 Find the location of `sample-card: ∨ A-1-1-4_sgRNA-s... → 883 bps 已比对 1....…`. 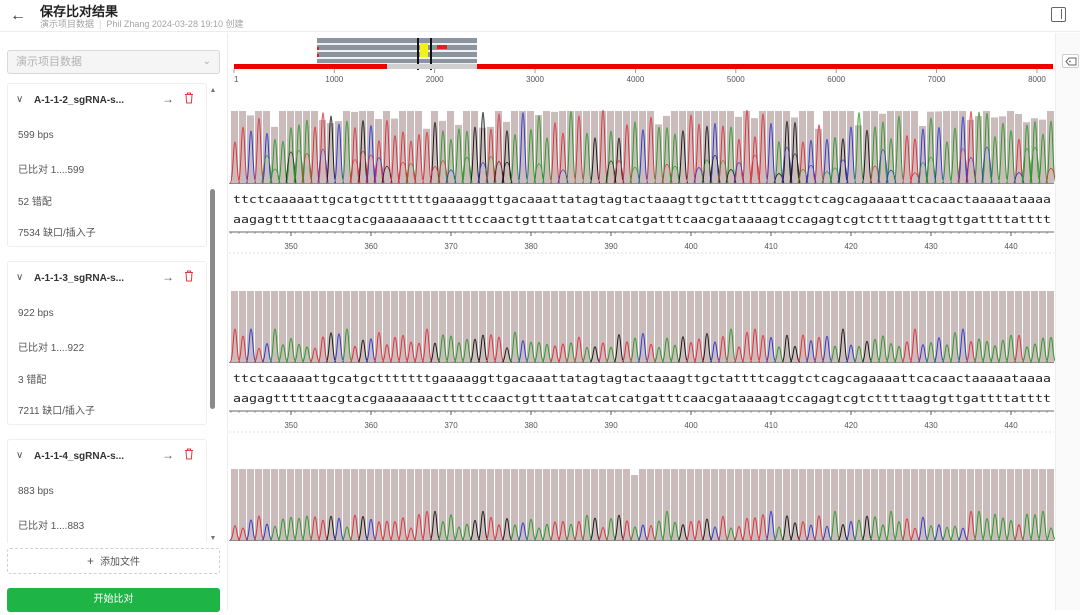

sample-card: ∨ A-1-1-4_sgRNA-s... → 883 bps 已比对 1....… is located at coordinates (107, 491).